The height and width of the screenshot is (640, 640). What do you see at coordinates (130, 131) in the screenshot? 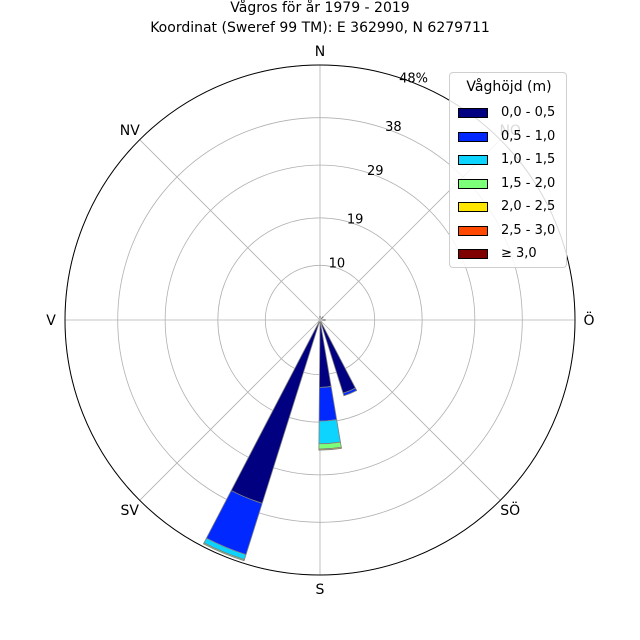
I see `direction-label-nv: NV` at bounding box center [130, 131].